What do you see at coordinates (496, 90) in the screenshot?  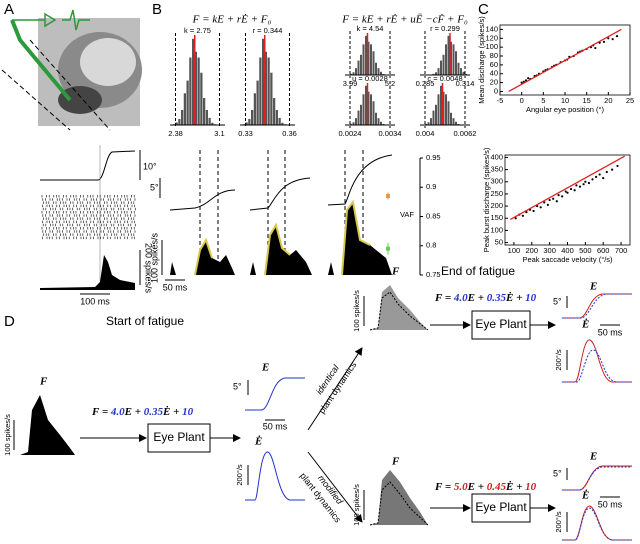 I see `y-tick-label: 0` at bounding box center [496, 90].